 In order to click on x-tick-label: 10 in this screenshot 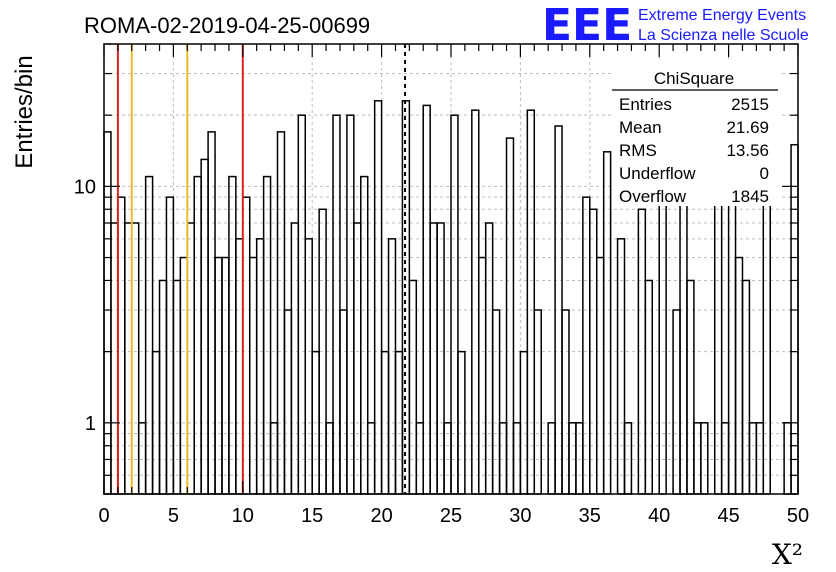, I will do `click(243, 516)`.